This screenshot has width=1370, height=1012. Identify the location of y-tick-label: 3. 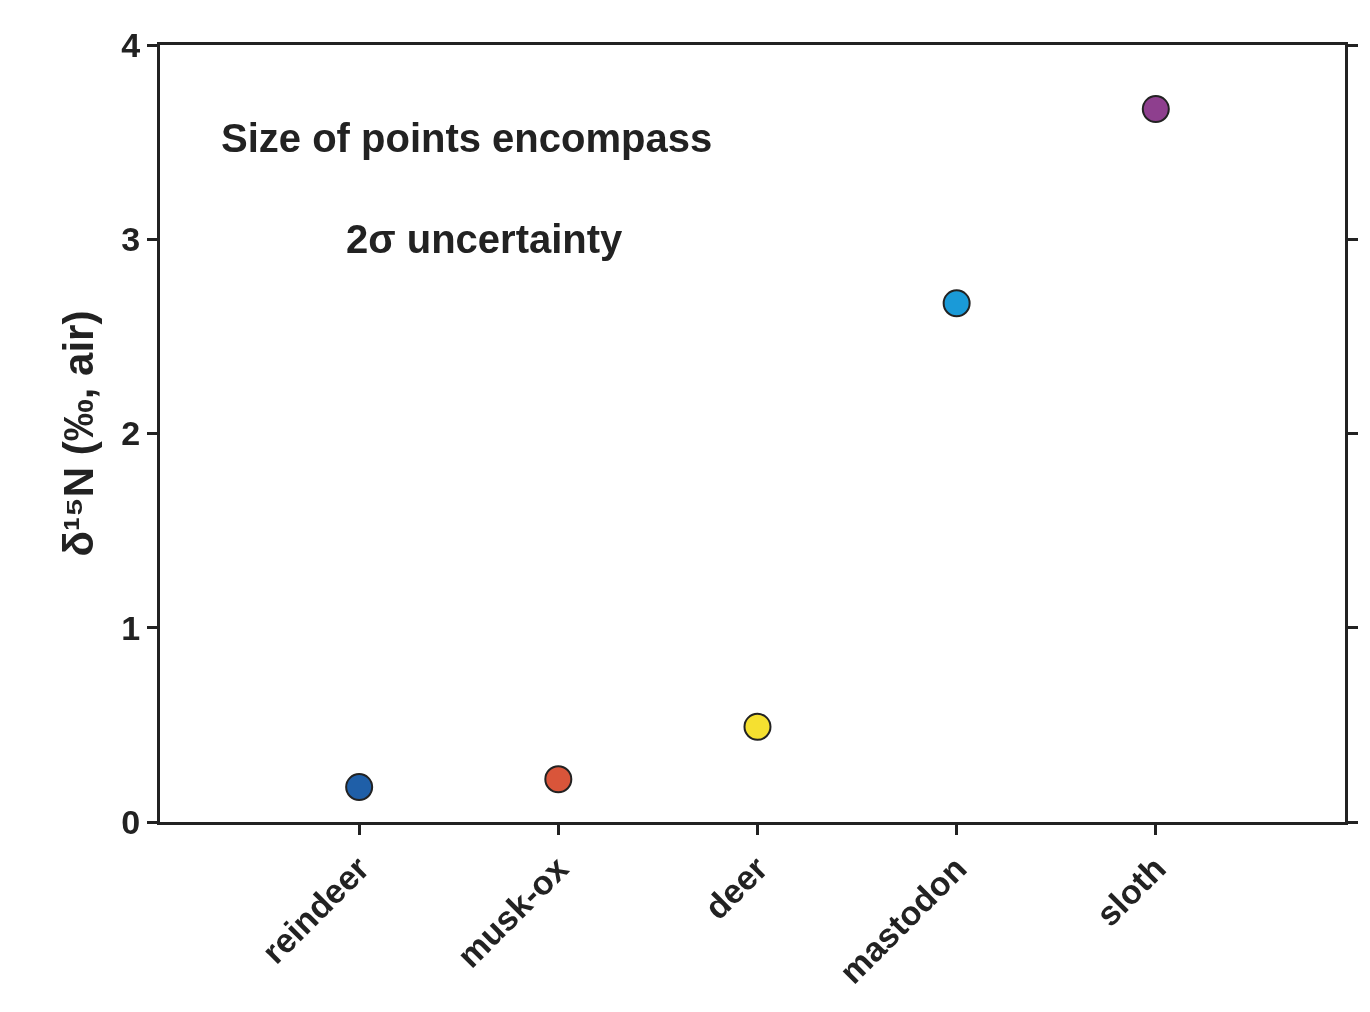
(131, 239).